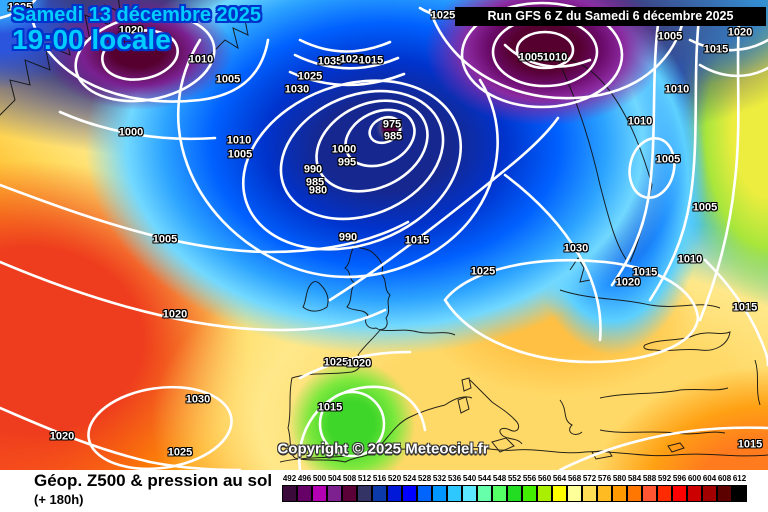 This screenshot has width=768, height=512. Describe the element at coordinates (330, 61) in the screenshot. I see `pressure-label: 1035` at that location.